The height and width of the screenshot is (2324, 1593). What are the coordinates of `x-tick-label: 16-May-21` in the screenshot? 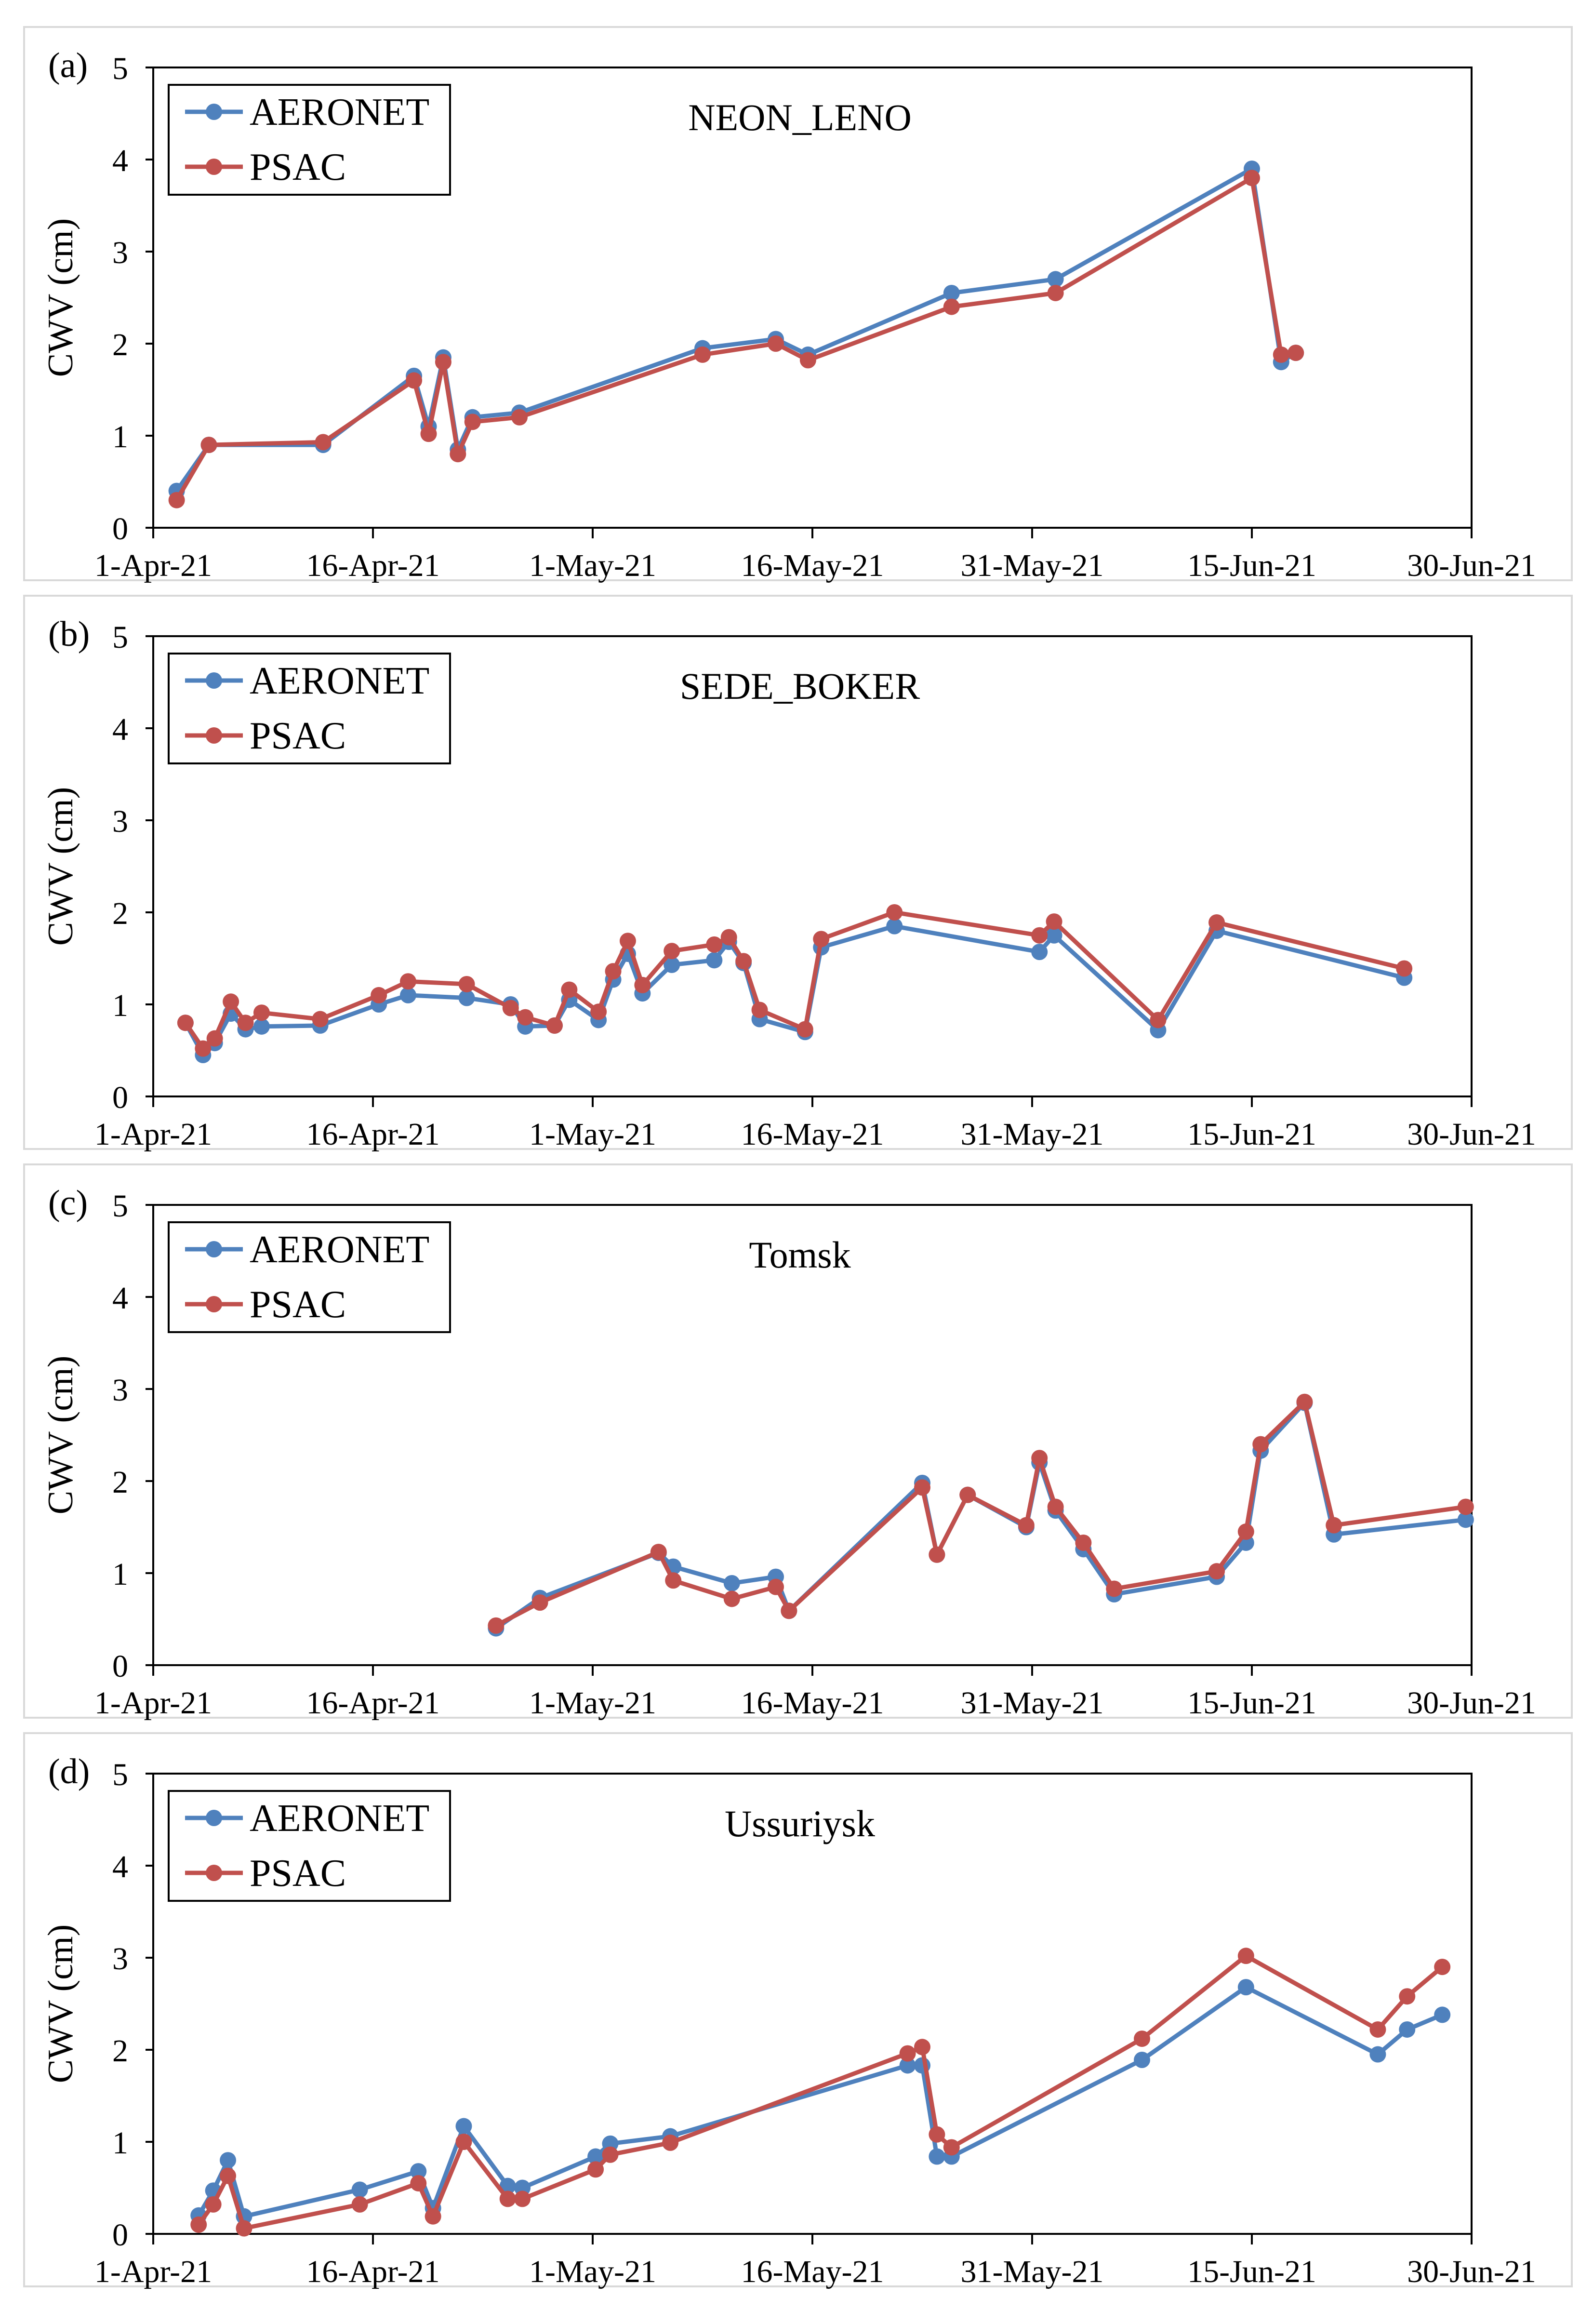 It's located at (812, 565).